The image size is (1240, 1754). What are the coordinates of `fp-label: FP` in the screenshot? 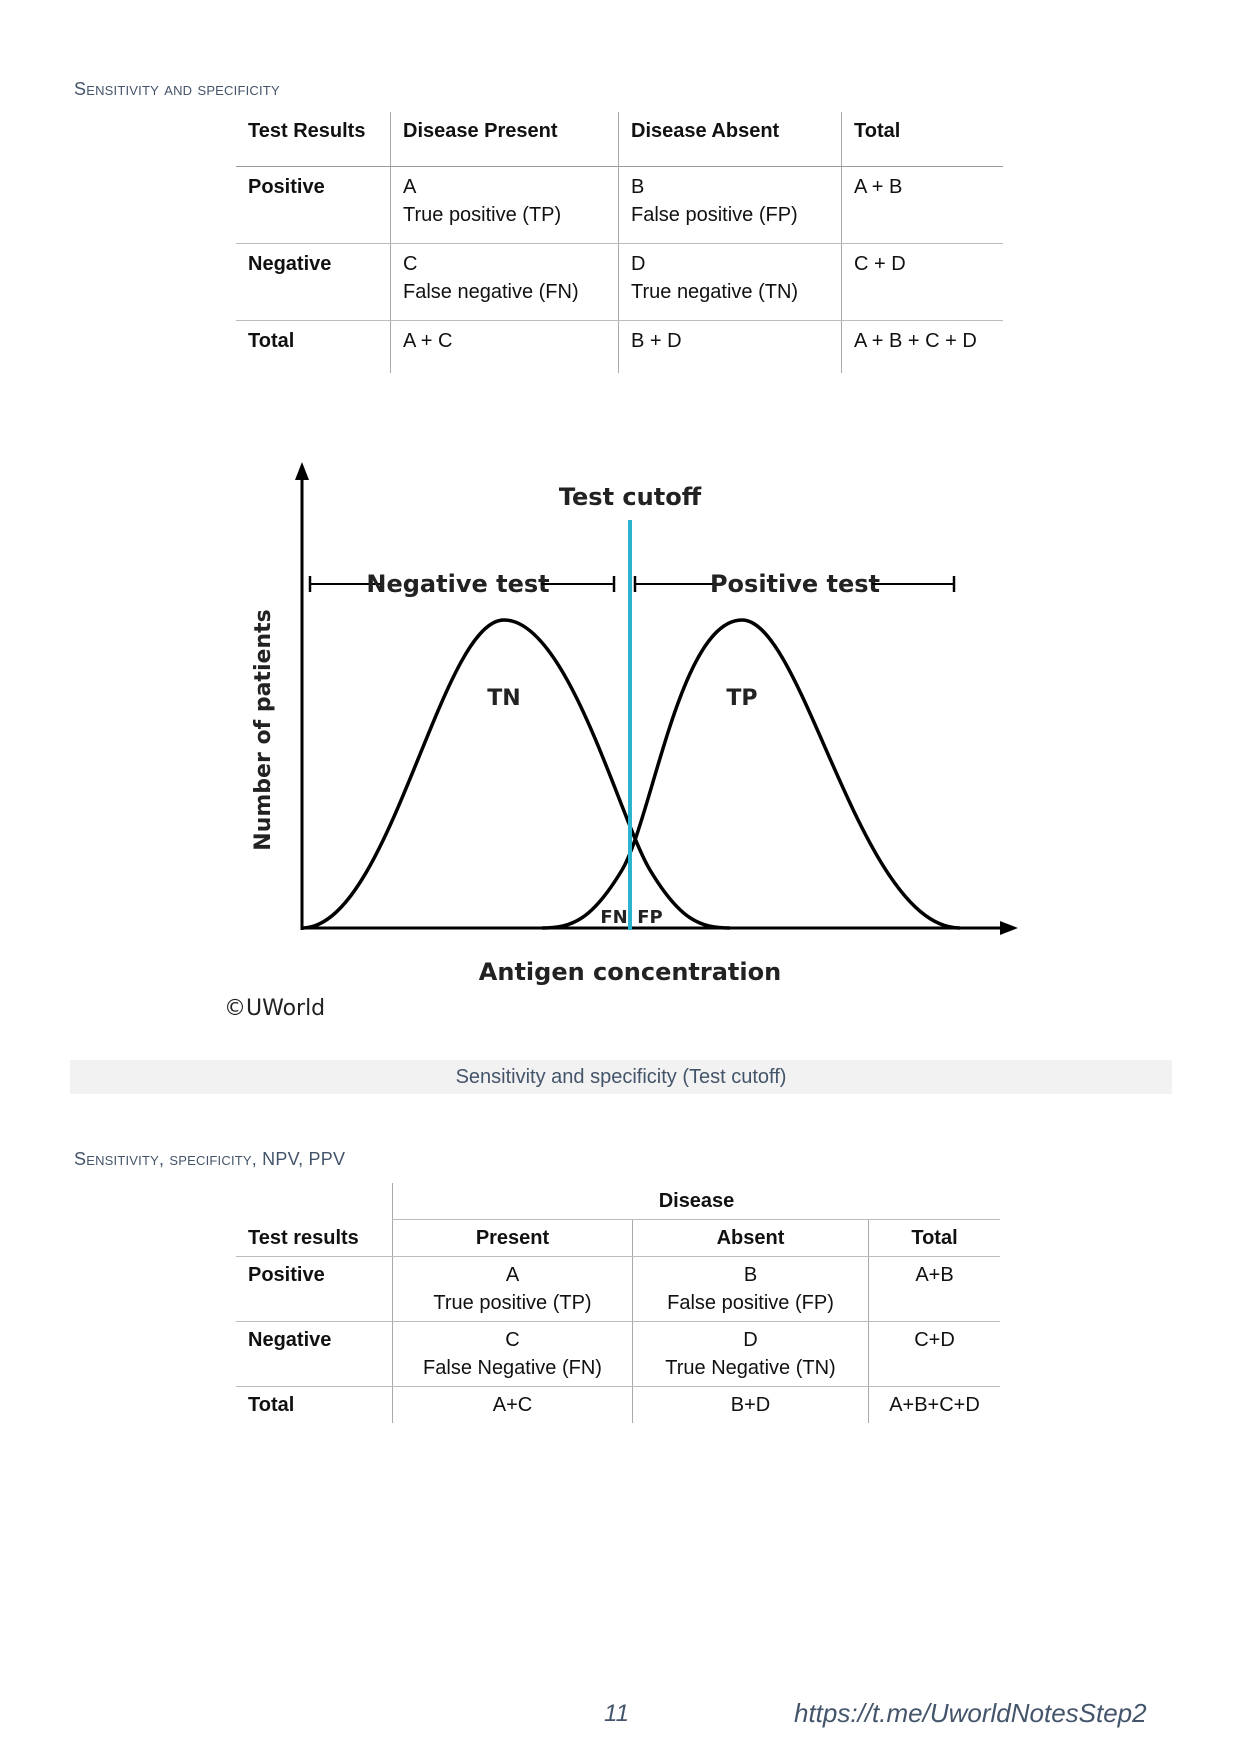 It's located at (650, 917).